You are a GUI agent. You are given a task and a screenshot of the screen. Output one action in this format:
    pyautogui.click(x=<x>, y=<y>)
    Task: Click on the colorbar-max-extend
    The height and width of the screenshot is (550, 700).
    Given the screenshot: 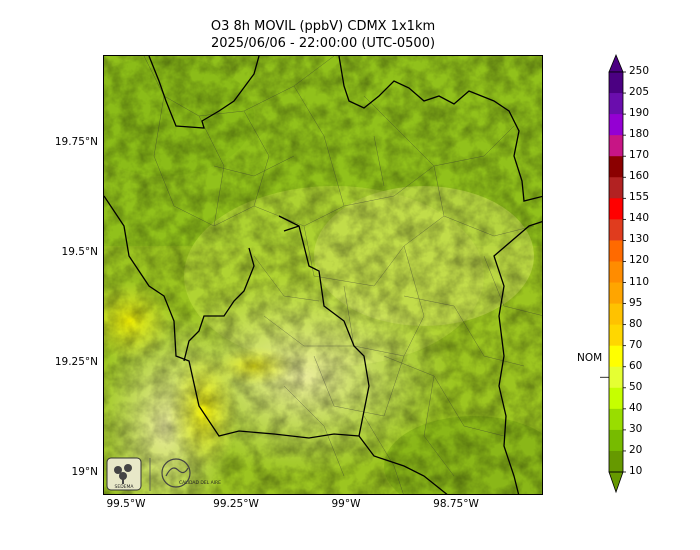 What is the action you would take?
    pyautogui.click(x=616, y=63)
    